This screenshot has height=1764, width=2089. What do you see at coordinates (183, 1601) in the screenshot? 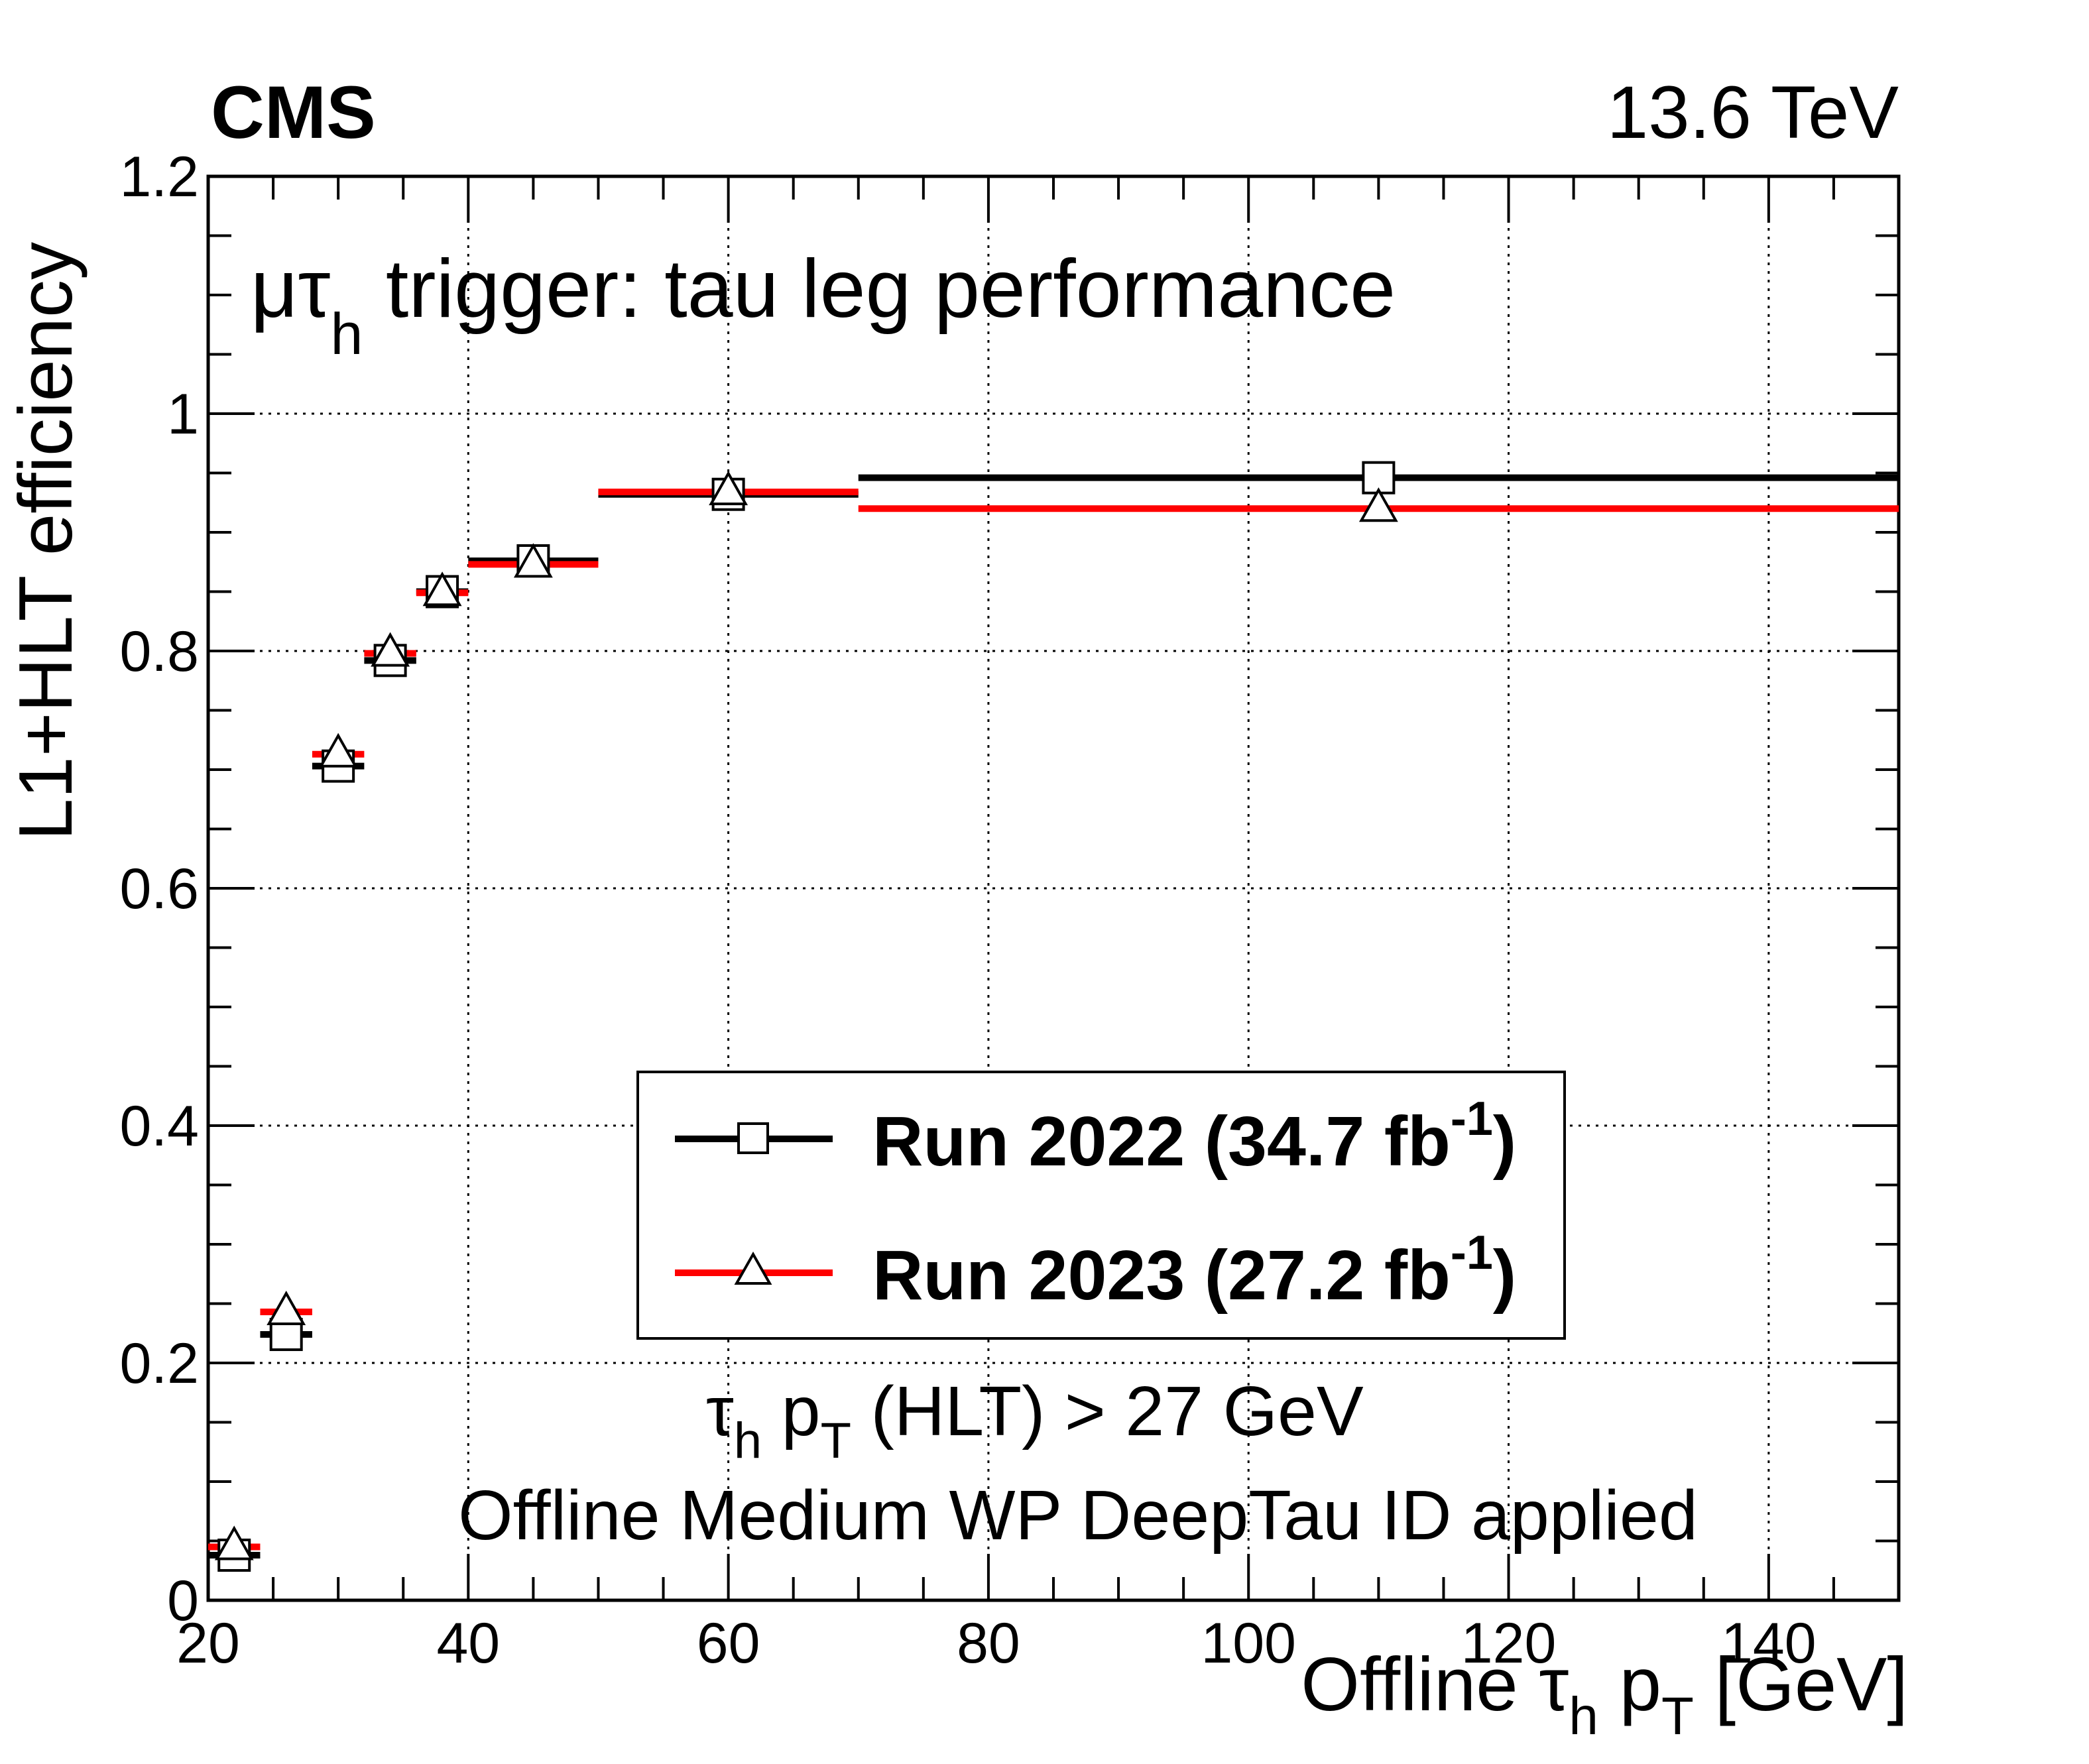
I see `y-tick-label: 0` at bounding box center [183, 1601].